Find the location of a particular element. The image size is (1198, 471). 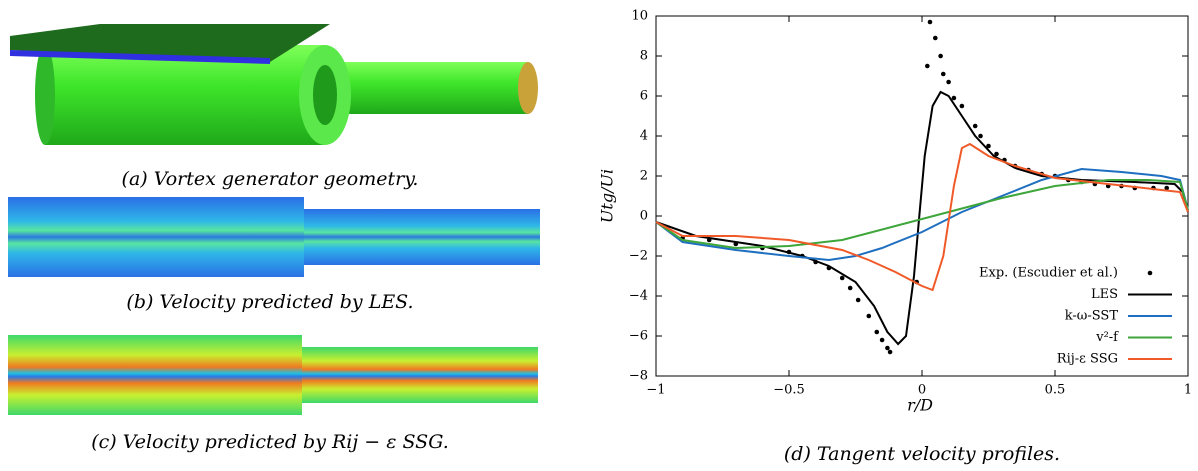

ssg-field is located at coordinates (273, 375).